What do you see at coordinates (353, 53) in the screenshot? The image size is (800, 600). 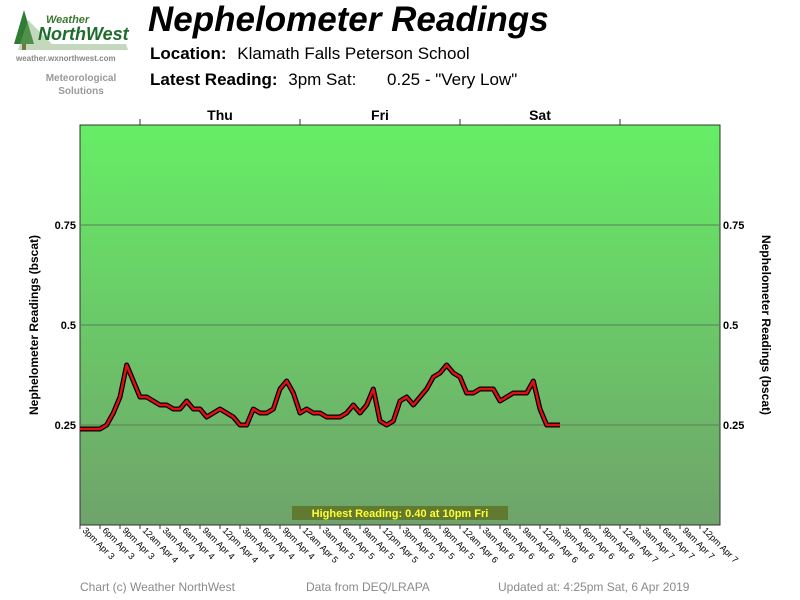 I see `location-value: Klamath Falls Peterson School` at bounding box center [353, 53].